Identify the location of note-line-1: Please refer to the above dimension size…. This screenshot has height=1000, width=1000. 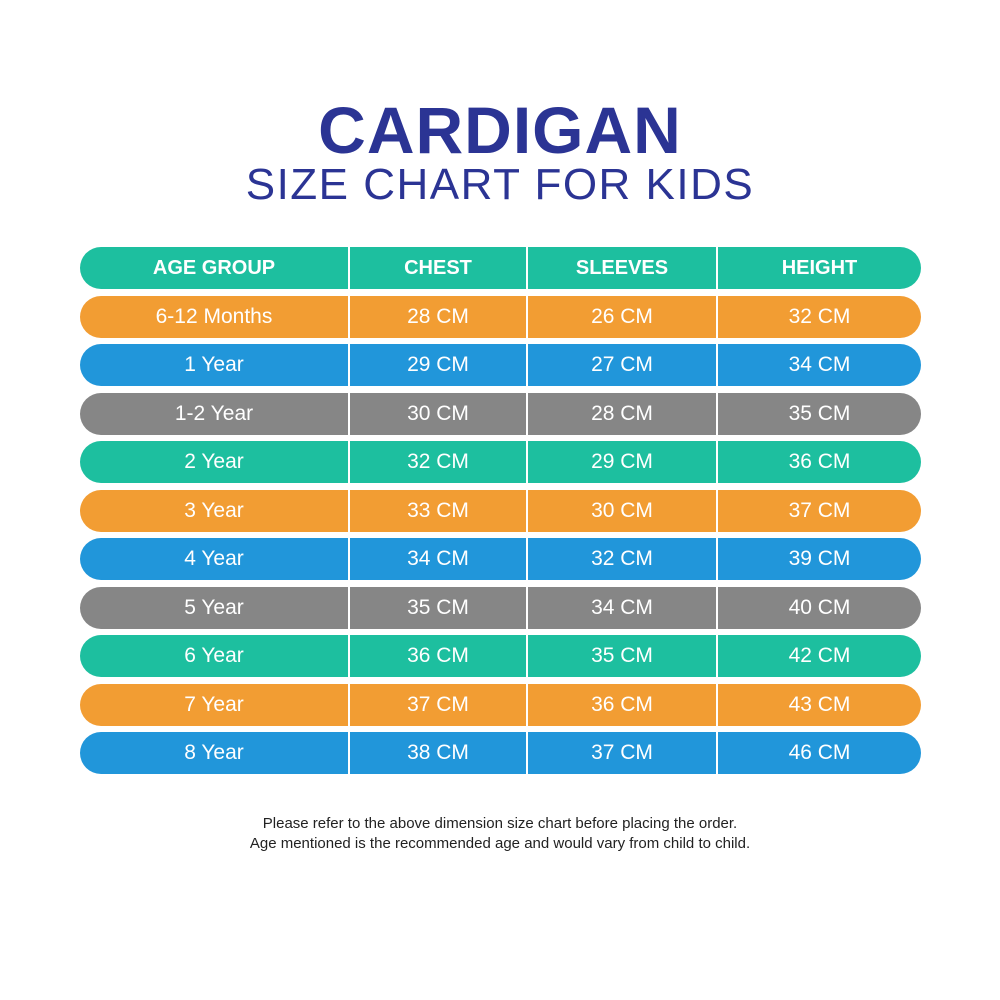
(500, 823).